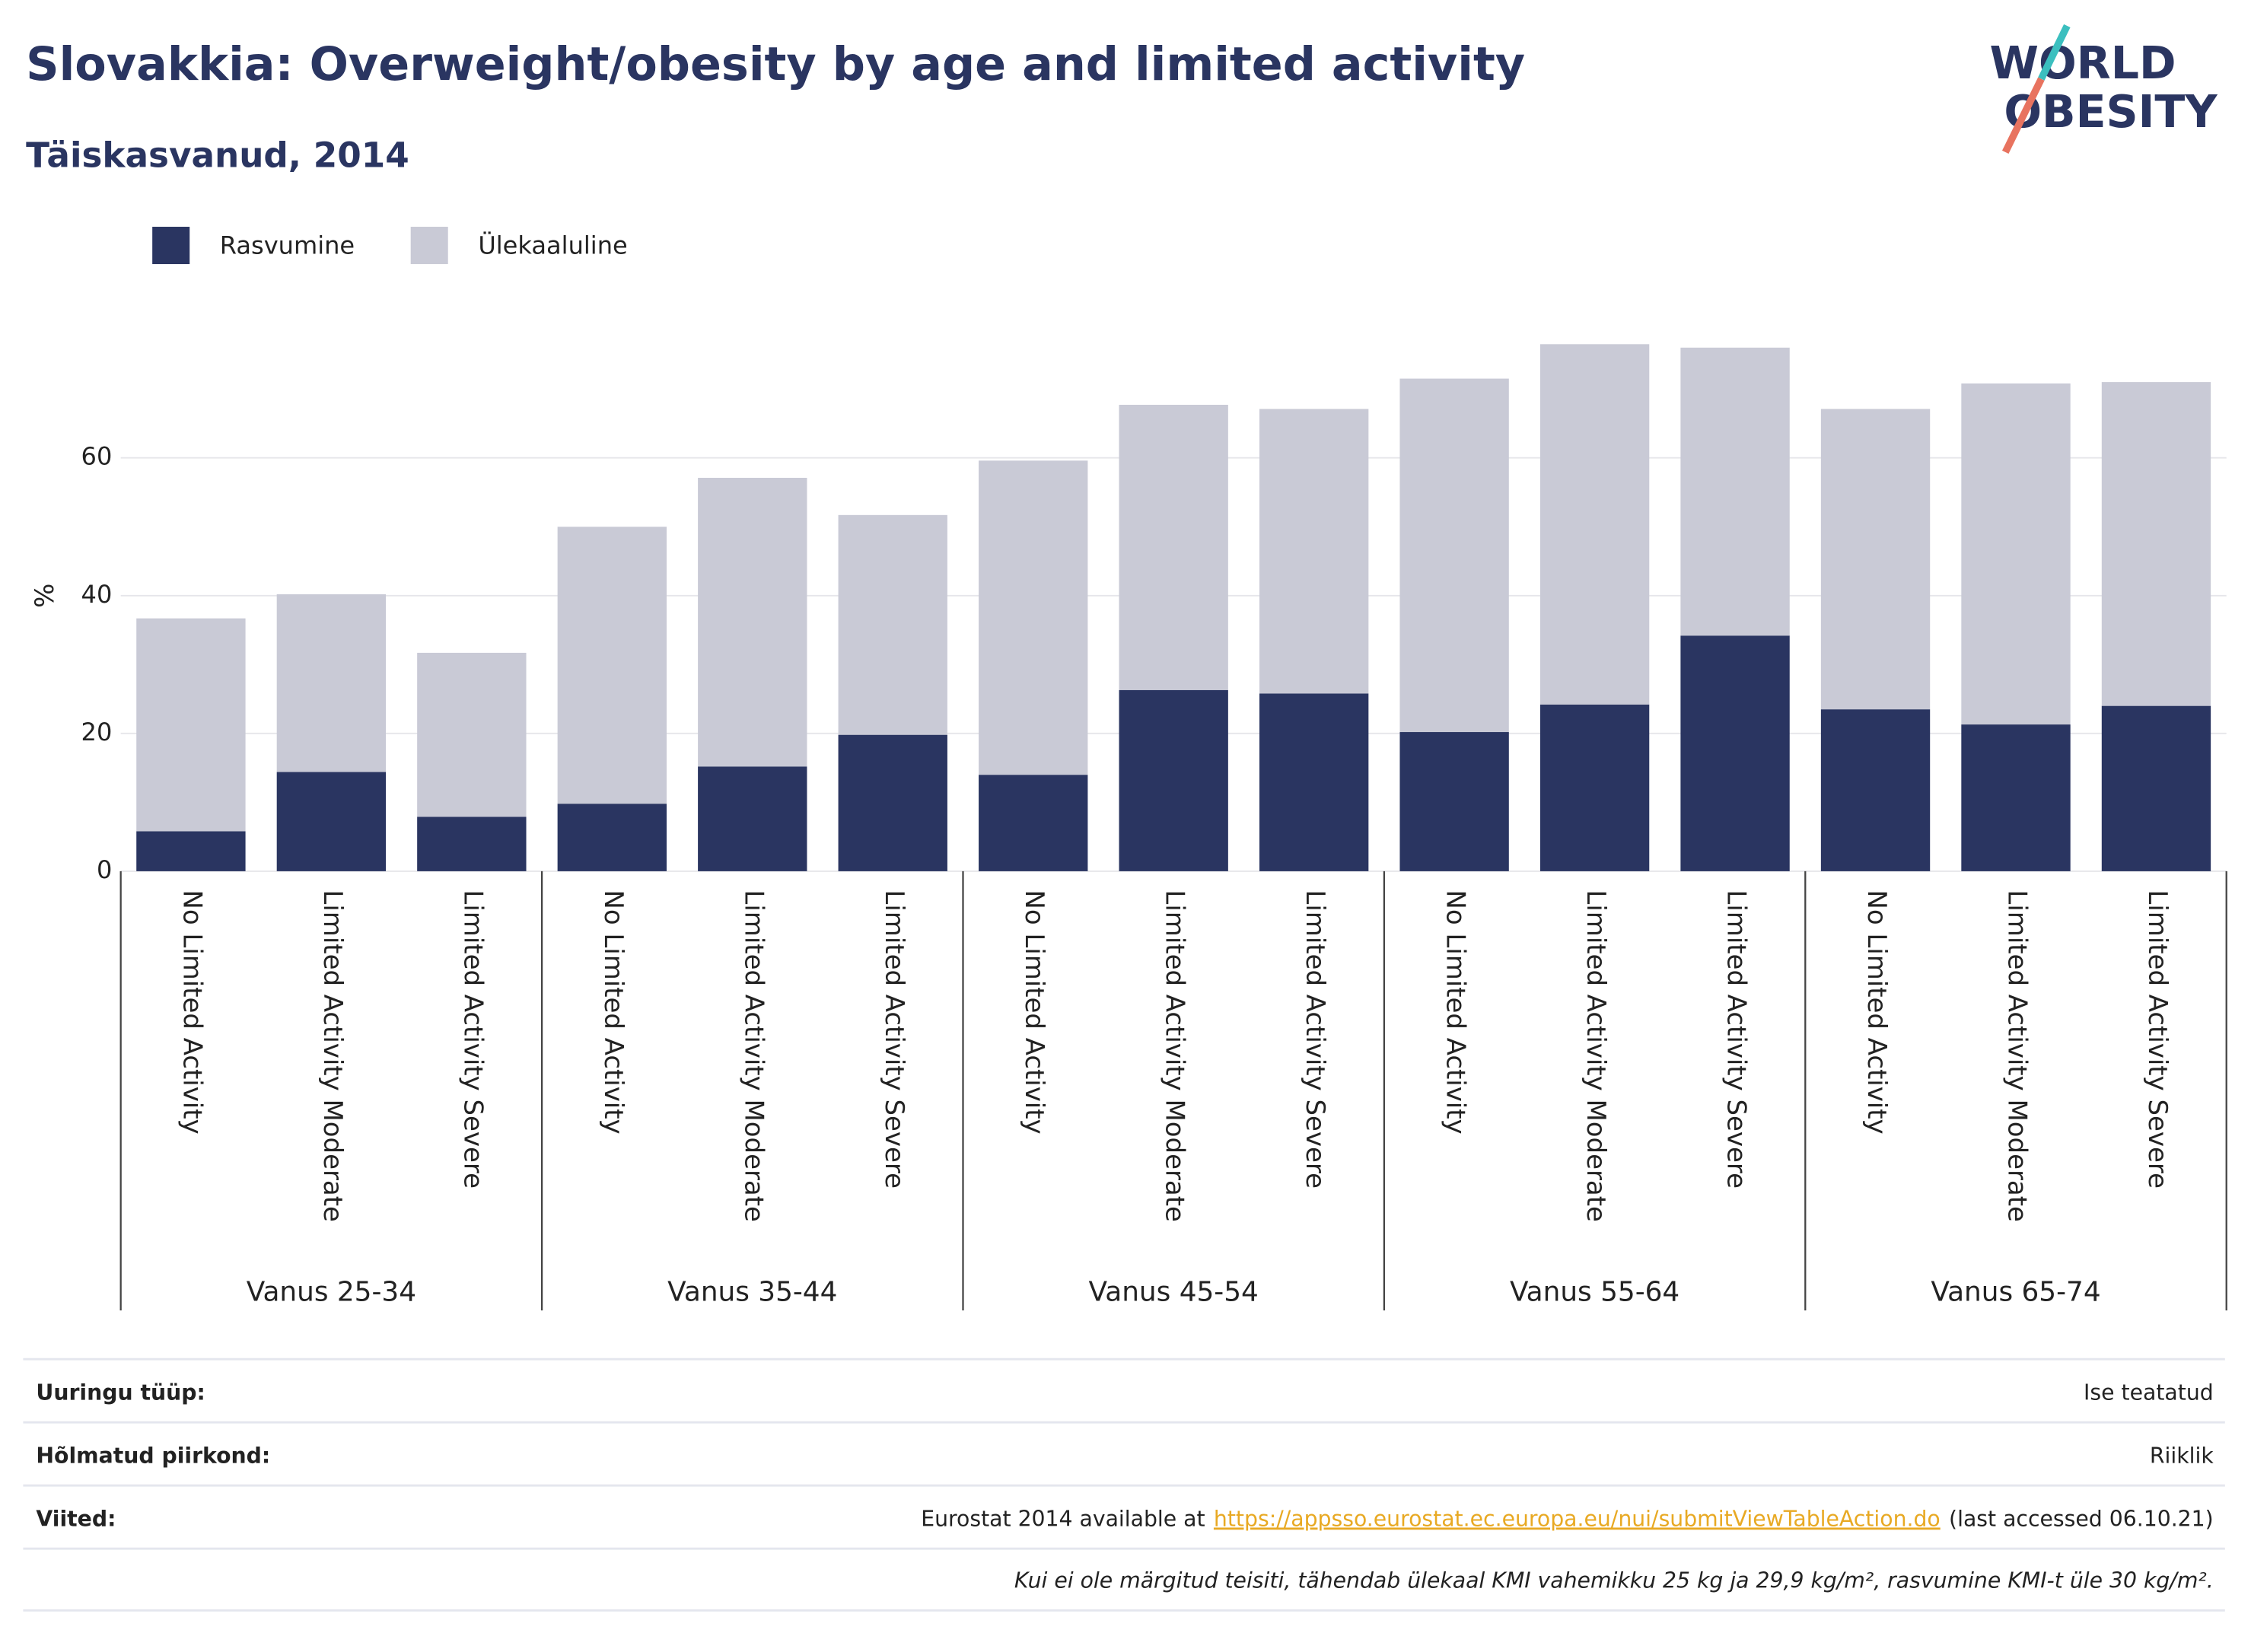  What do you see at coordinates (104, 869) in the screenshot?
I see `y-tick-label: 0` at bounding box center [104, 869].